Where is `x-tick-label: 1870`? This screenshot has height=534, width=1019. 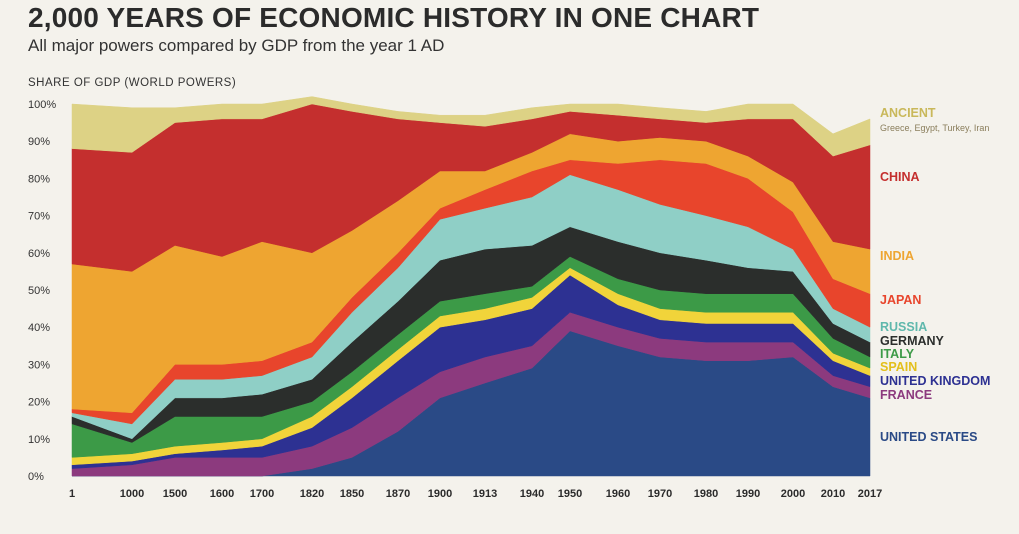
x-tick-label: 1870 is located at coordinates (398, 494).